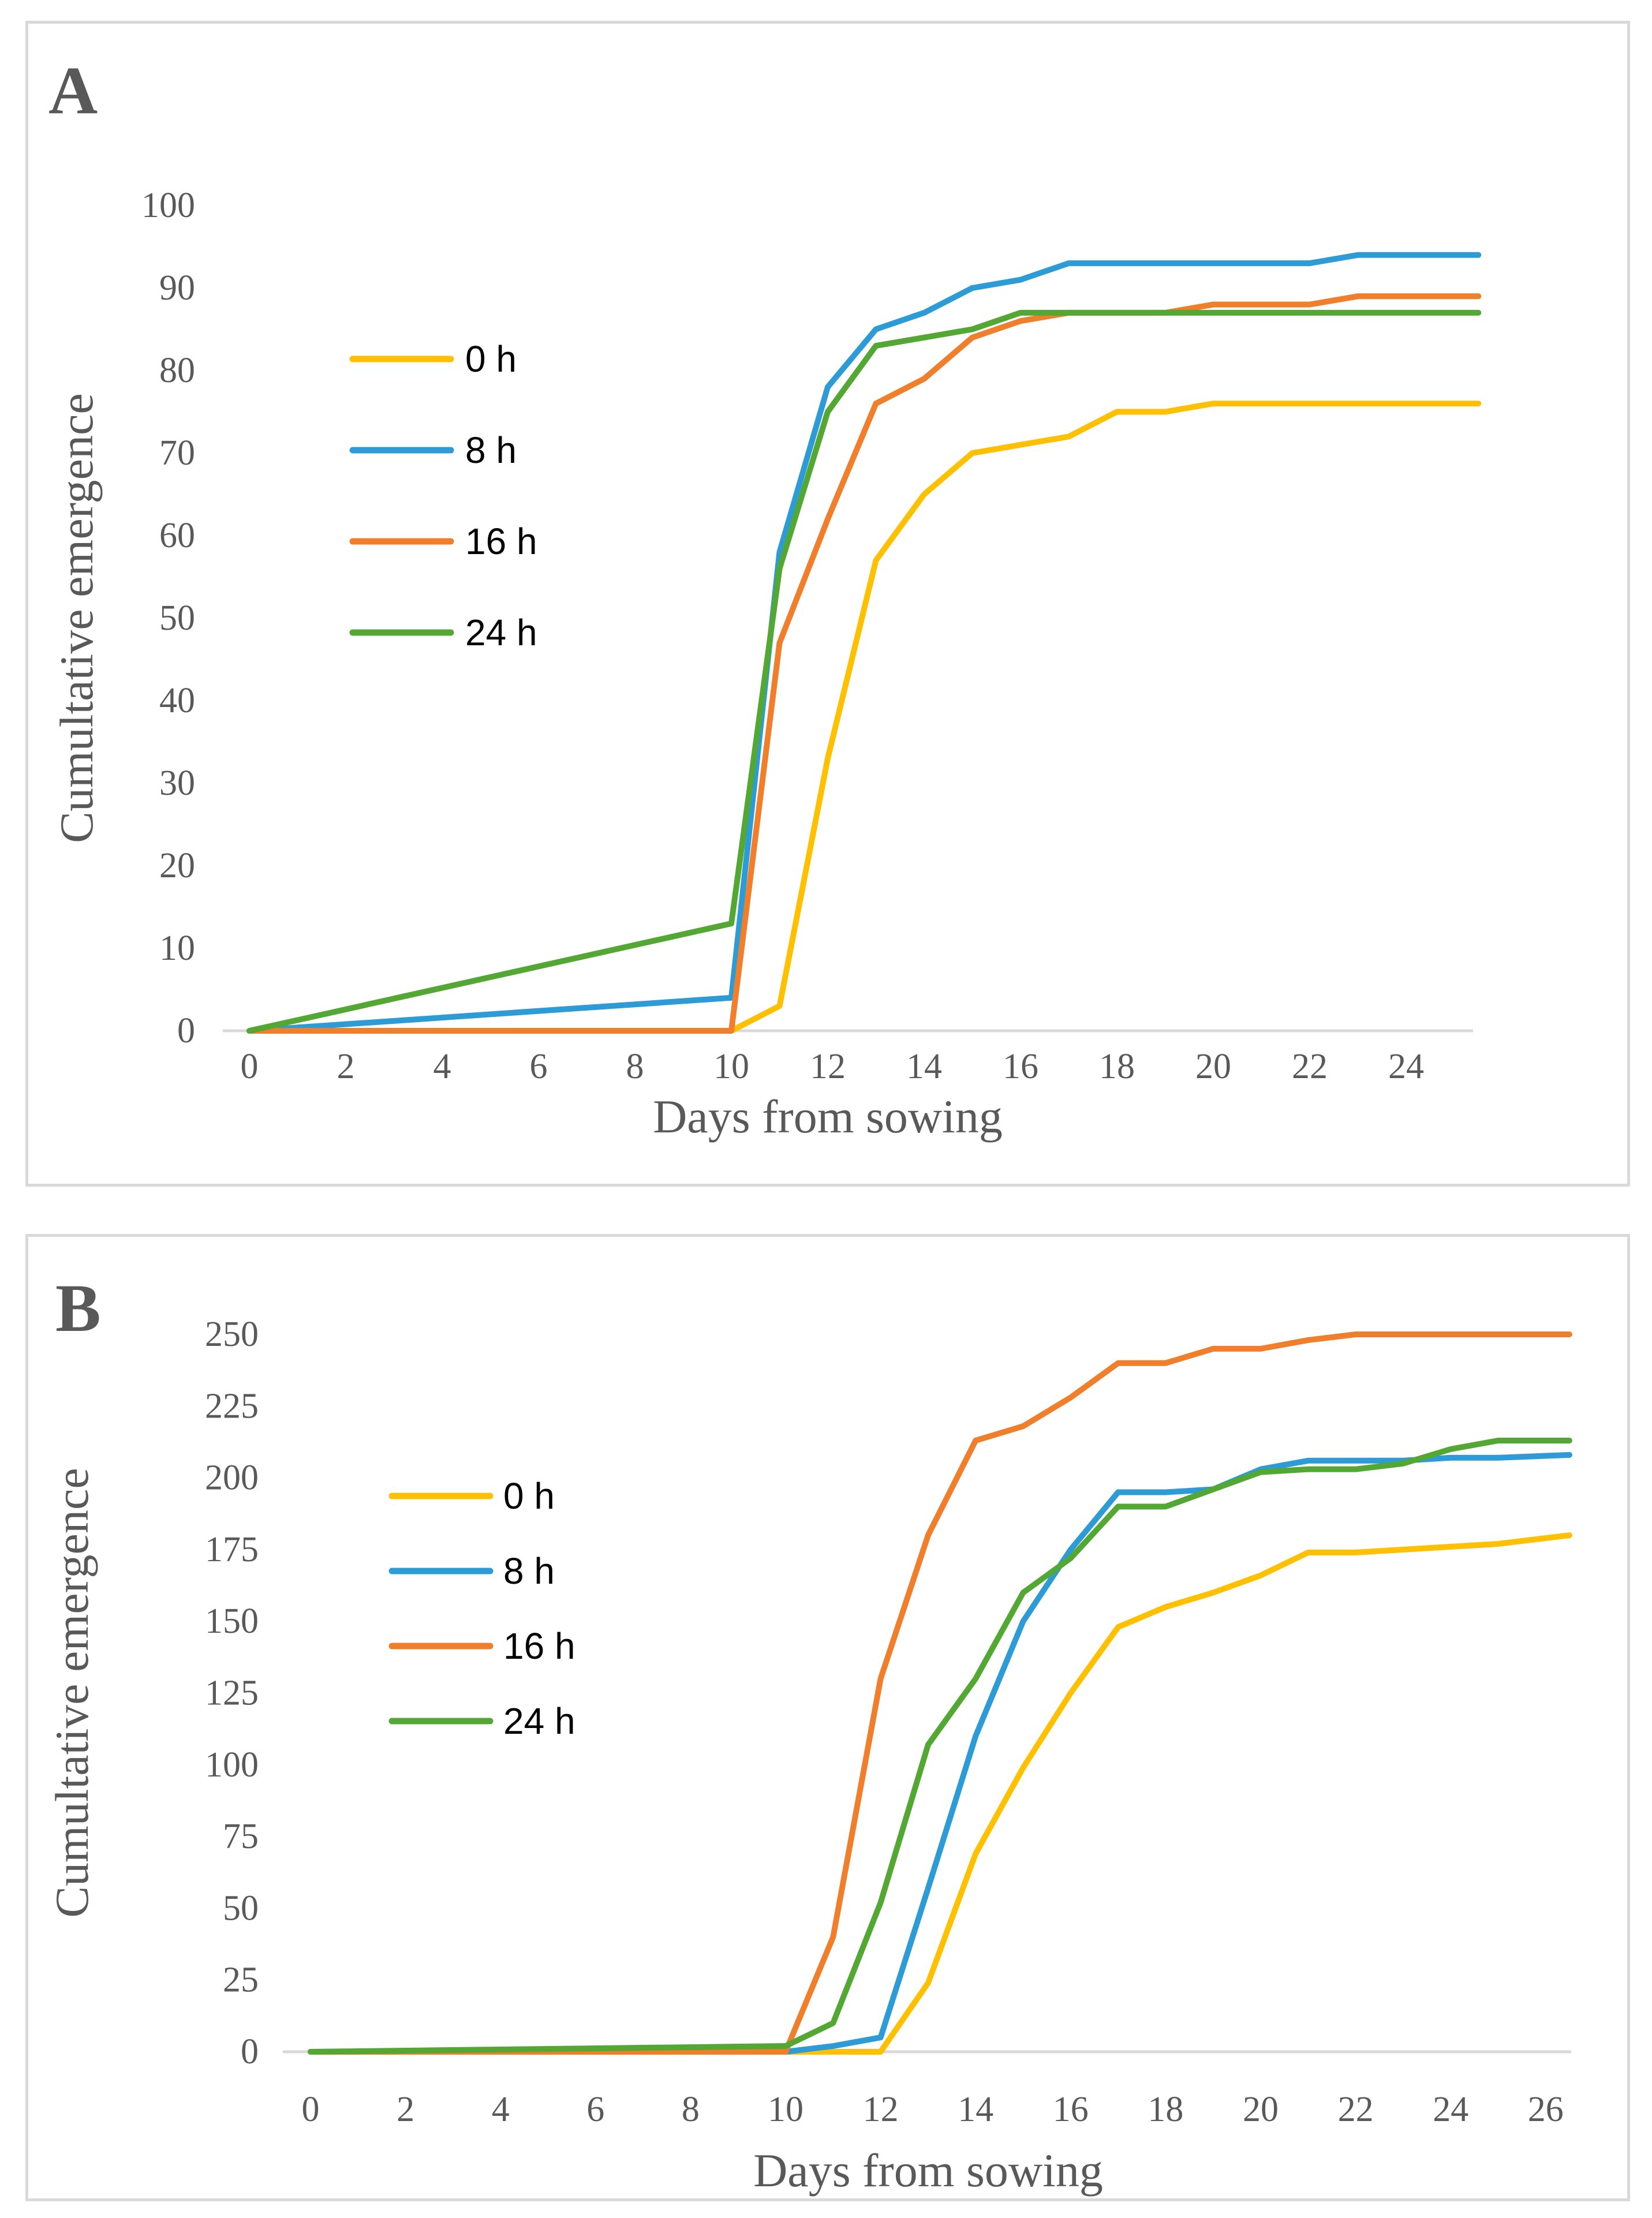  I want to click on y-tick-label: 70, so click(177, 453).